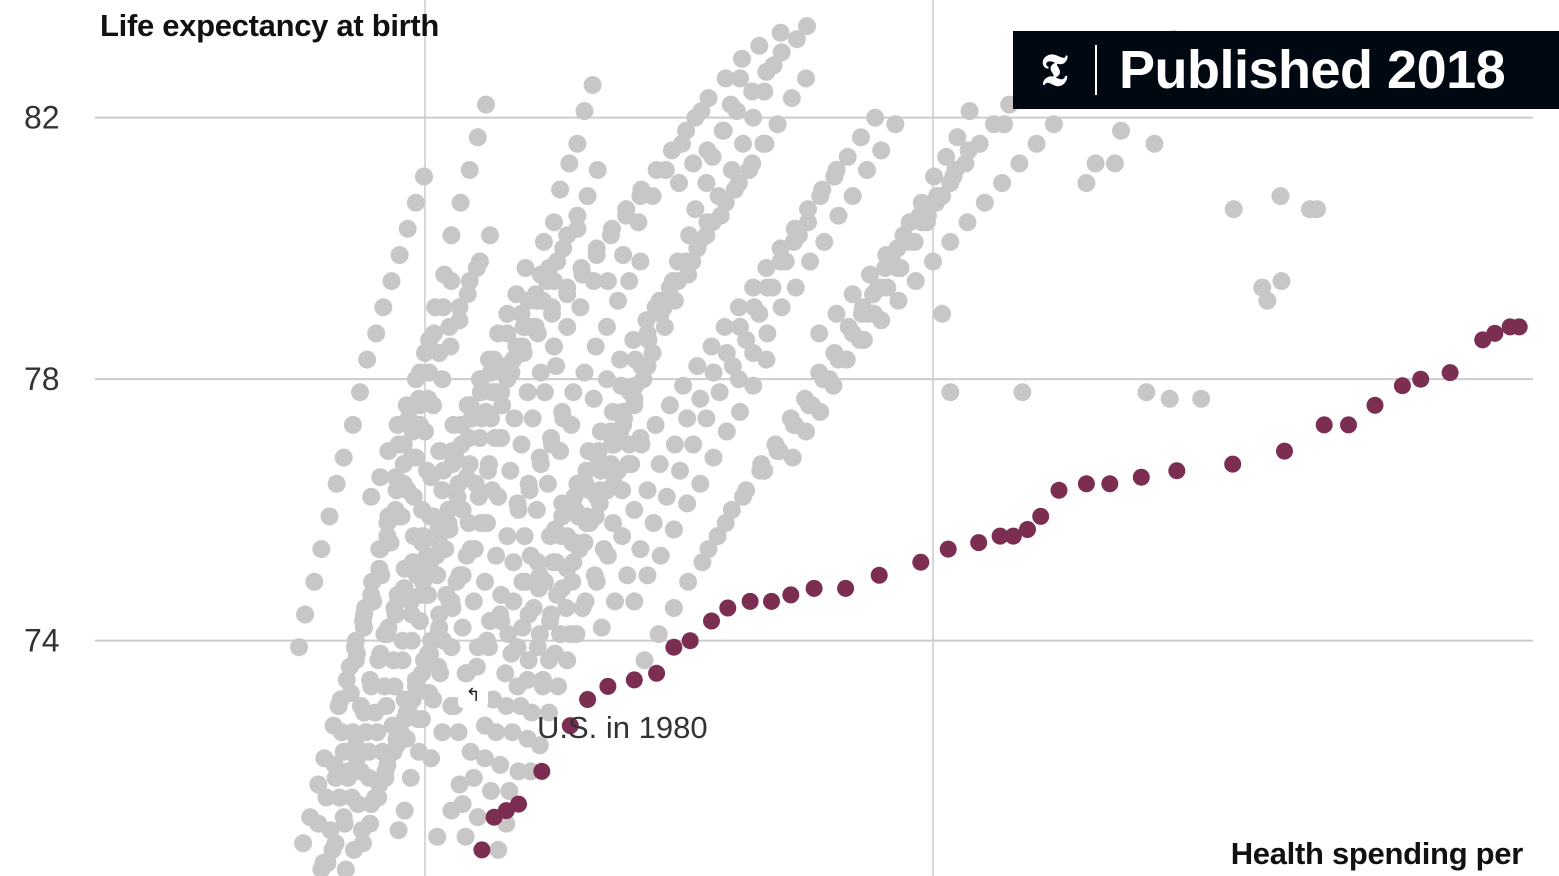 This screenshot has height=876, width=1559. Describe the element at coordinates (42, 379) in the screenshot. I see `y-axis-ticks: 74 78 82` at that location.